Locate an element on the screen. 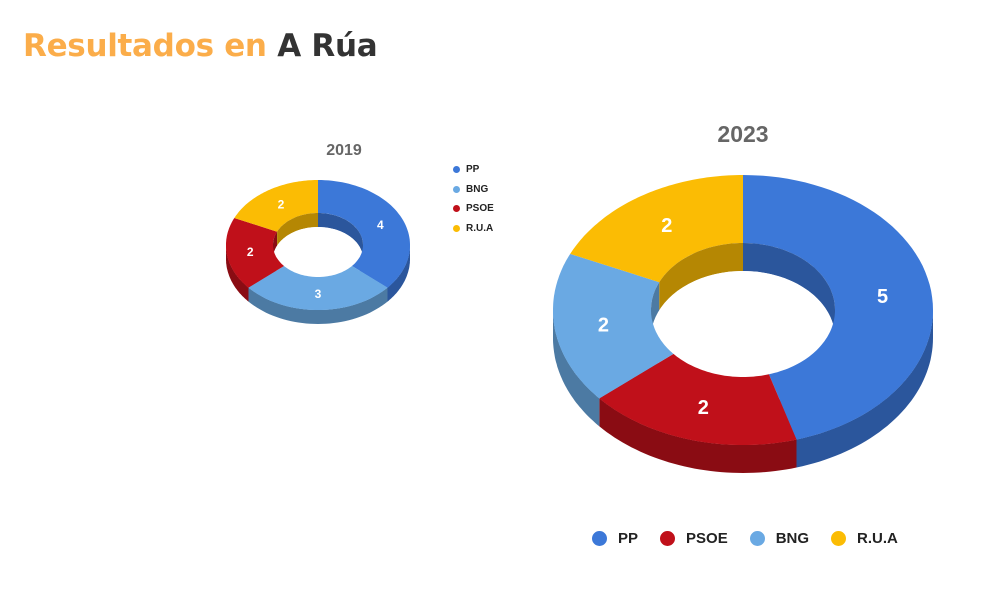 This screenshot has width=996, height=596. chart-title-2023: 2023 is located at coordinates (743, 134).